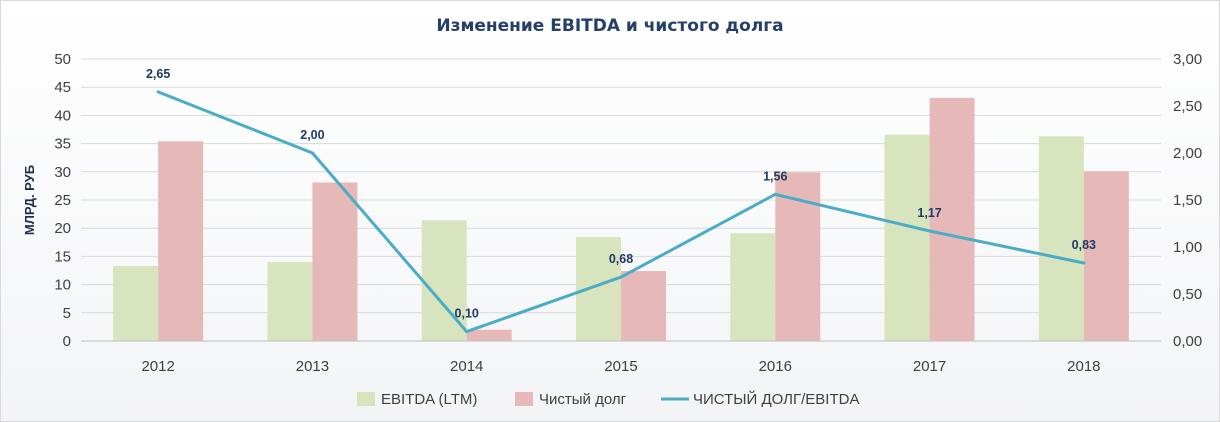  What do you see at coordinates (775, 176) in the screenshot?
I see `ratio-data-label: 1,56` at bounding box center [775, 176].